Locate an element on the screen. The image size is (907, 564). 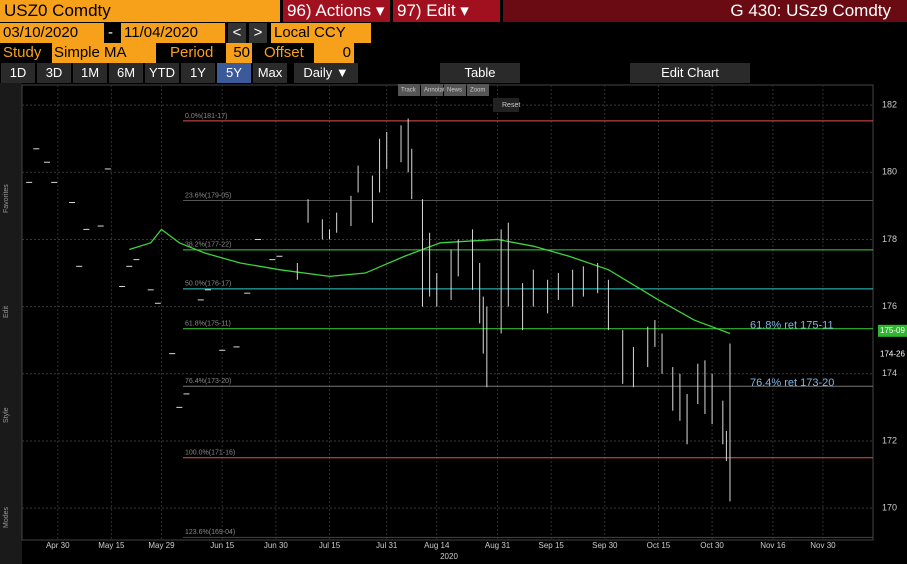
x-tick-label: May 29 is located at coordinates (161, 545).